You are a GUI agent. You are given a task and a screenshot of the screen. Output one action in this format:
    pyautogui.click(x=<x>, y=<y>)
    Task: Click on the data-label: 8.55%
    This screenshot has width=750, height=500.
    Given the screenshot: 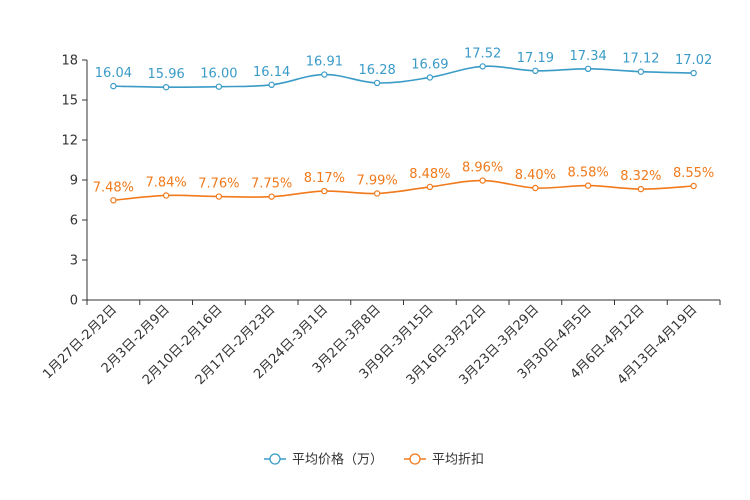 What is the action you would take?
    pyautogui.click(x=693, y=173)
    